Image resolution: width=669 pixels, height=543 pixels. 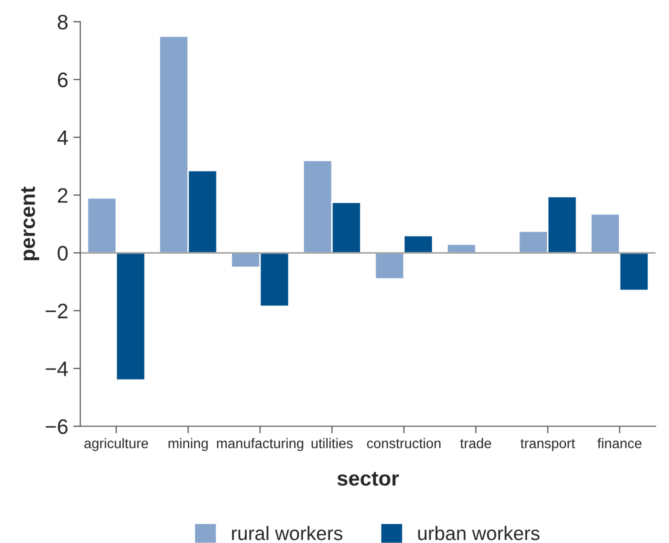 I want to click on x-tick-label: transport, so click(x=548, y=445).